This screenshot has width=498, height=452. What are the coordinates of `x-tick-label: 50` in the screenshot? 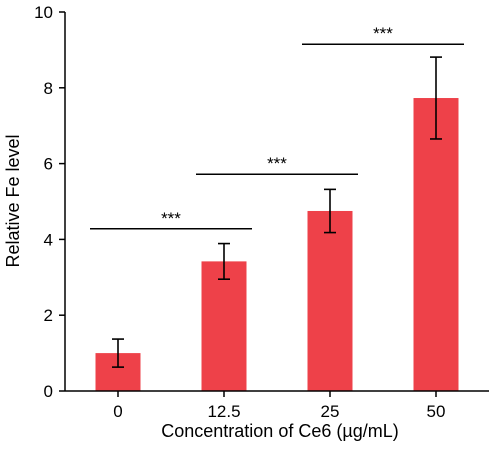 It's located at (436, 411).